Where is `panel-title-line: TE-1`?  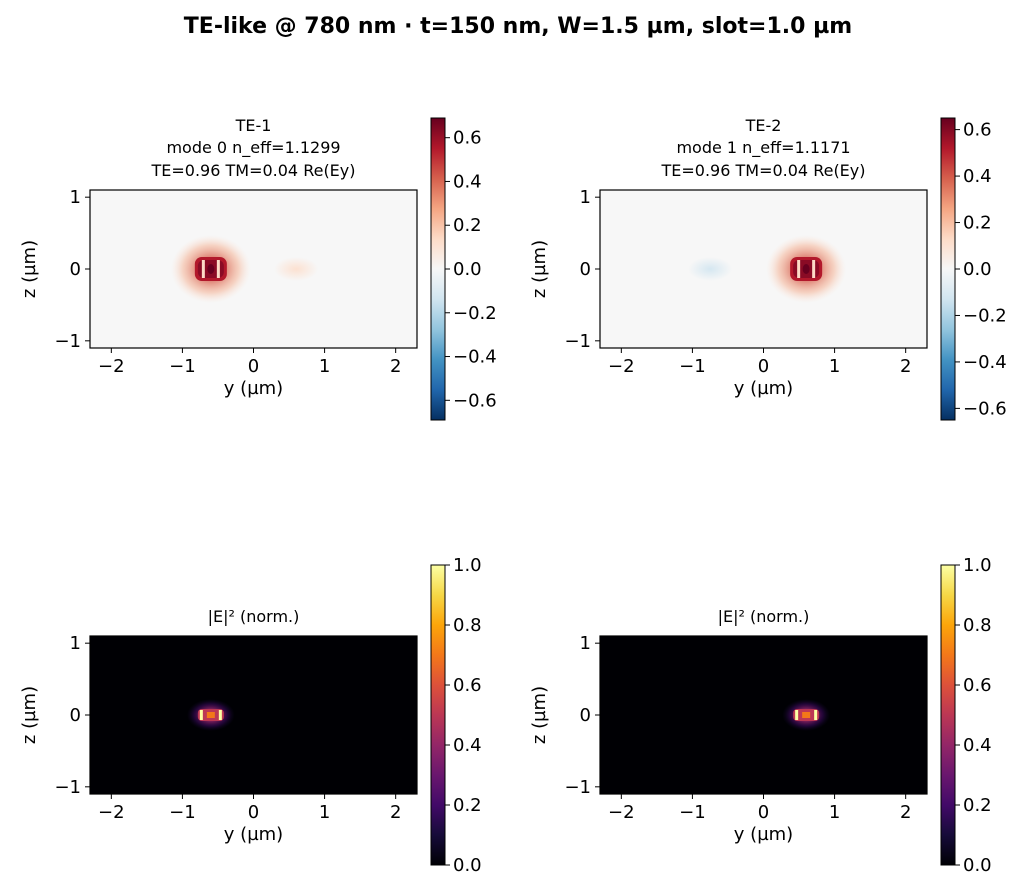
panel-title-line: TE-1 is located at coordinates (253, 125).